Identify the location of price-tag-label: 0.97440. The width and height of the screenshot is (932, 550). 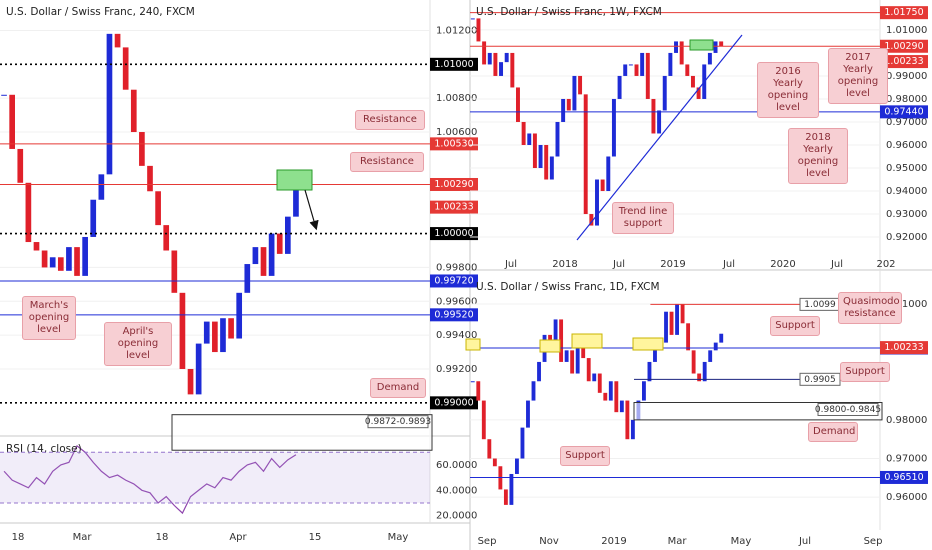
(903, 111).